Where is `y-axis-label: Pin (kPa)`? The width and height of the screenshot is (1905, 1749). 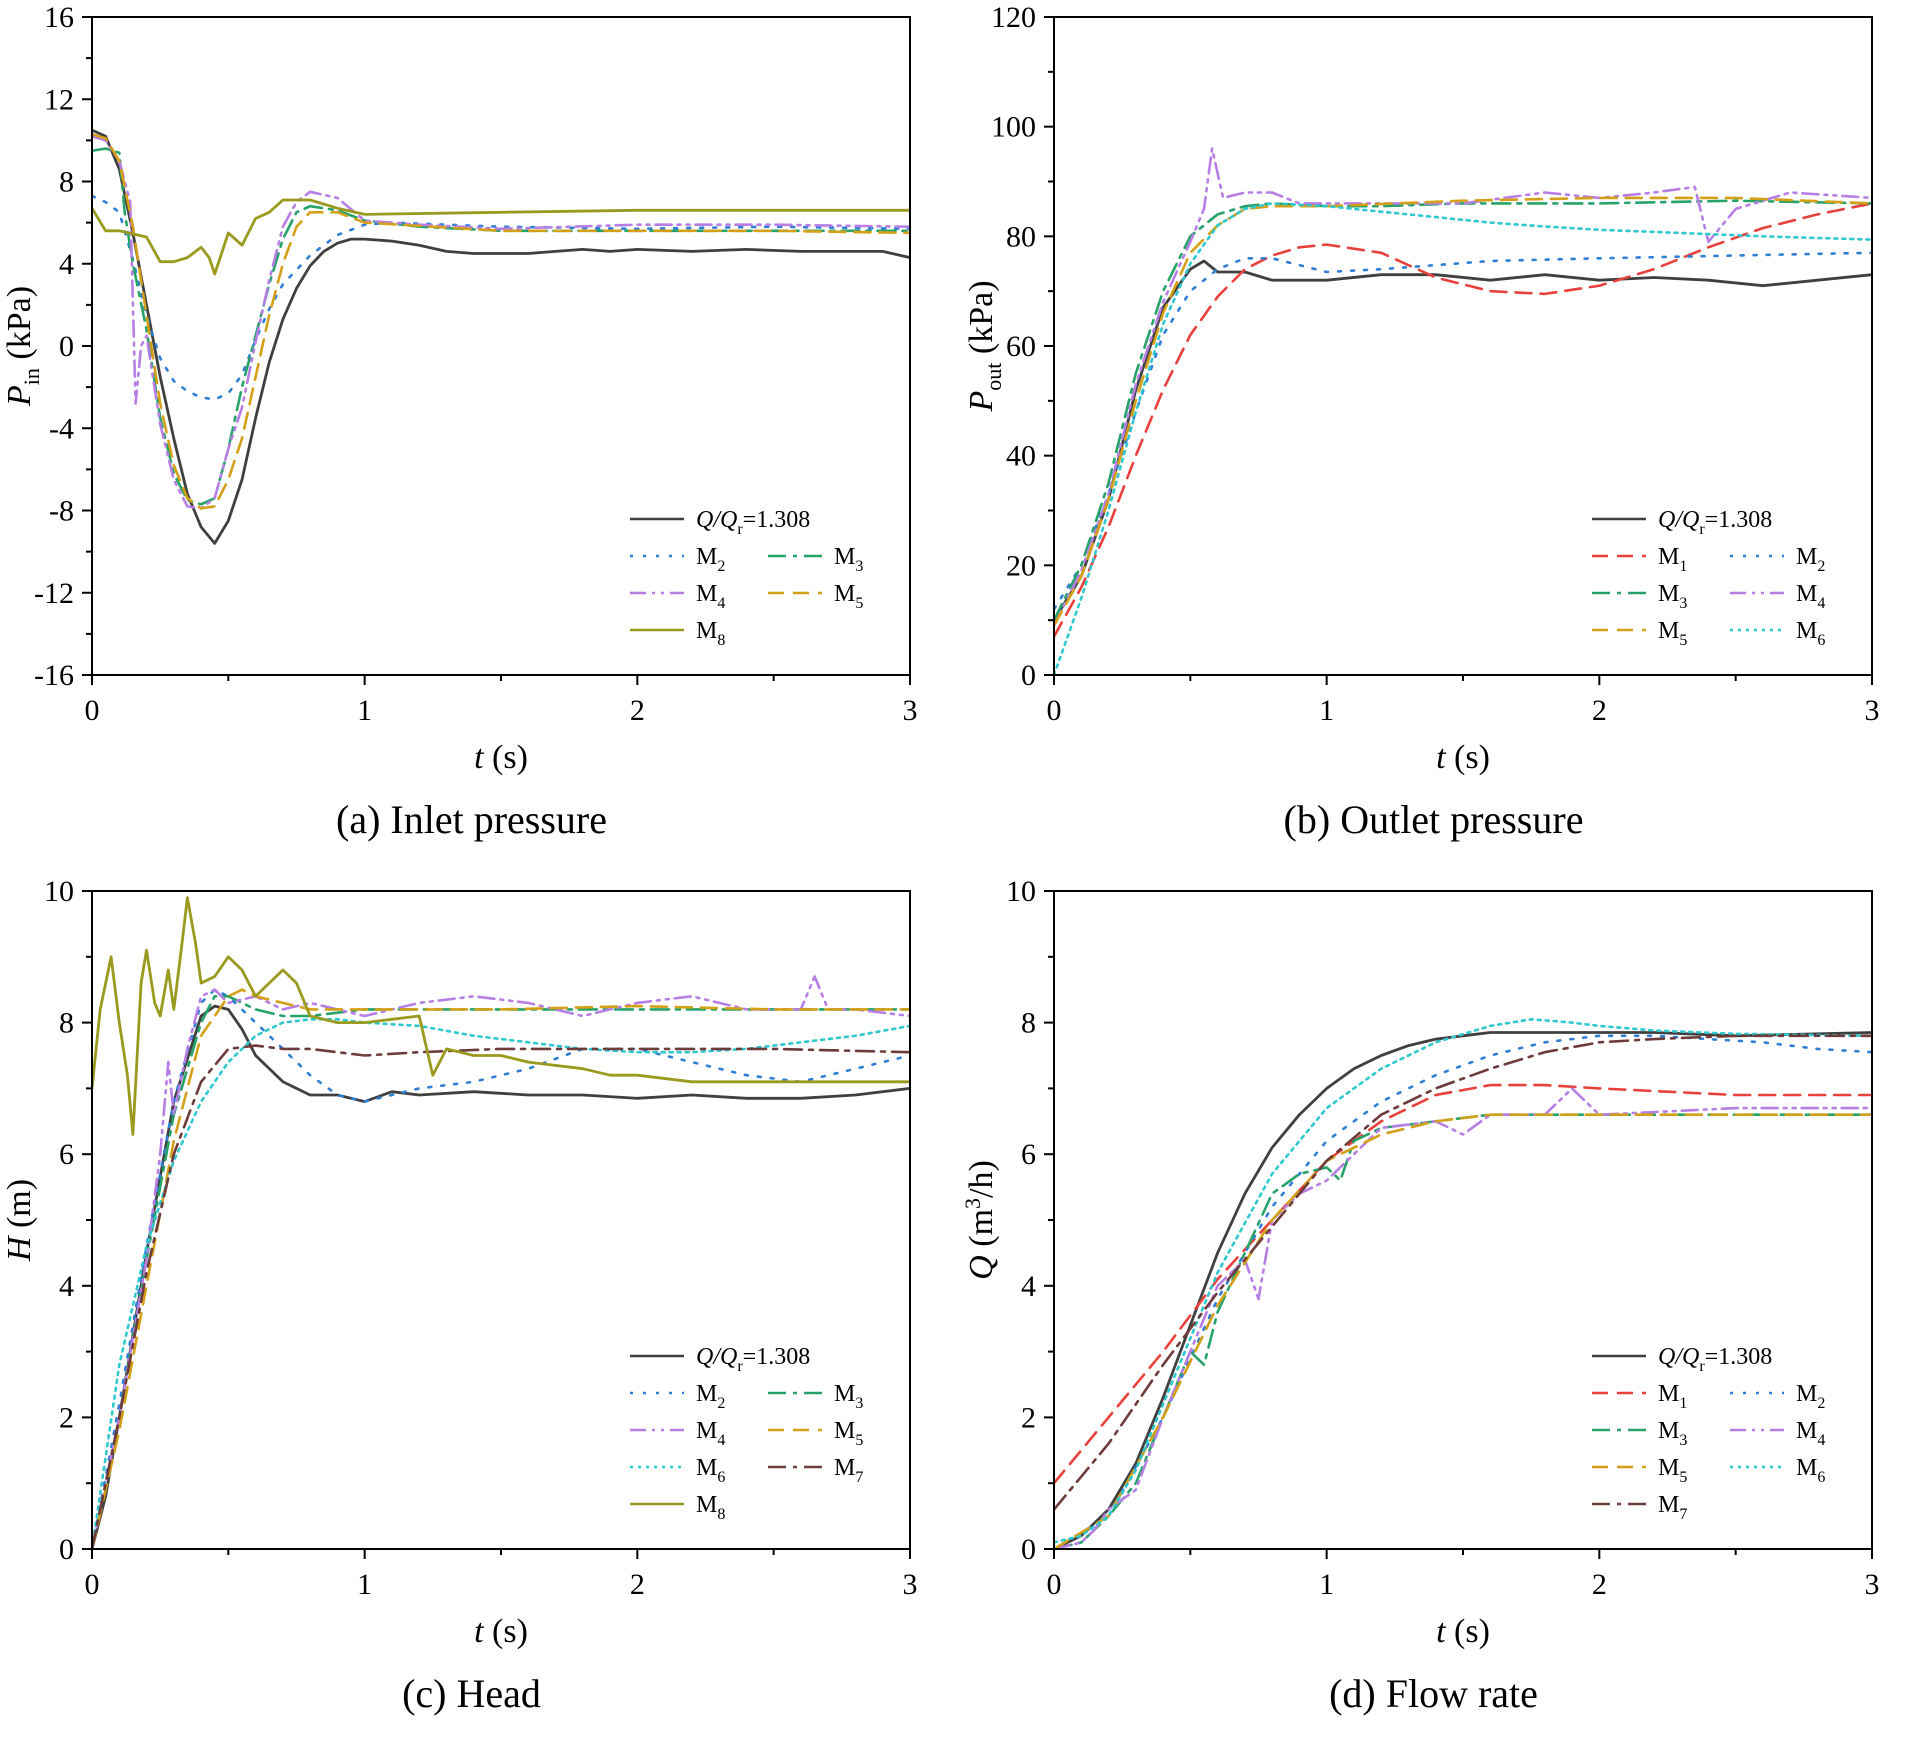 y-axis-label: Pin (kPa) is located at coordinates (22, 346).